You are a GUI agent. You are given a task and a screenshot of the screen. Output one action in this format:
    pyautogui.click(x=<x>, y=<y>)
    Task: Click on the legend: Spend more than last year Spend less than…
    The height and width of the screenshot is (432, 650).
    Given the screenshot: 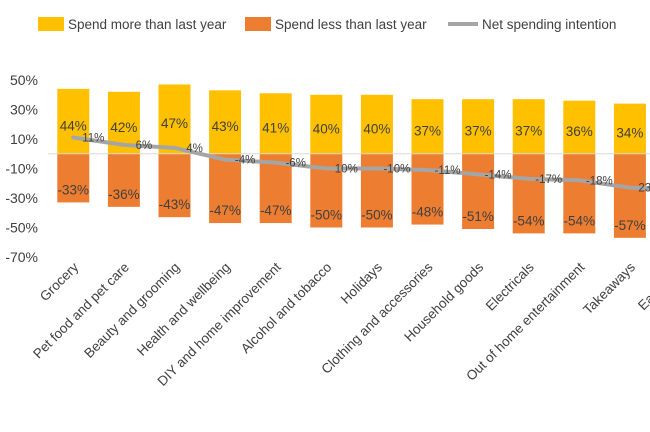 What is the action you would take?
    pyautogui.click(x=327, y=24)
    